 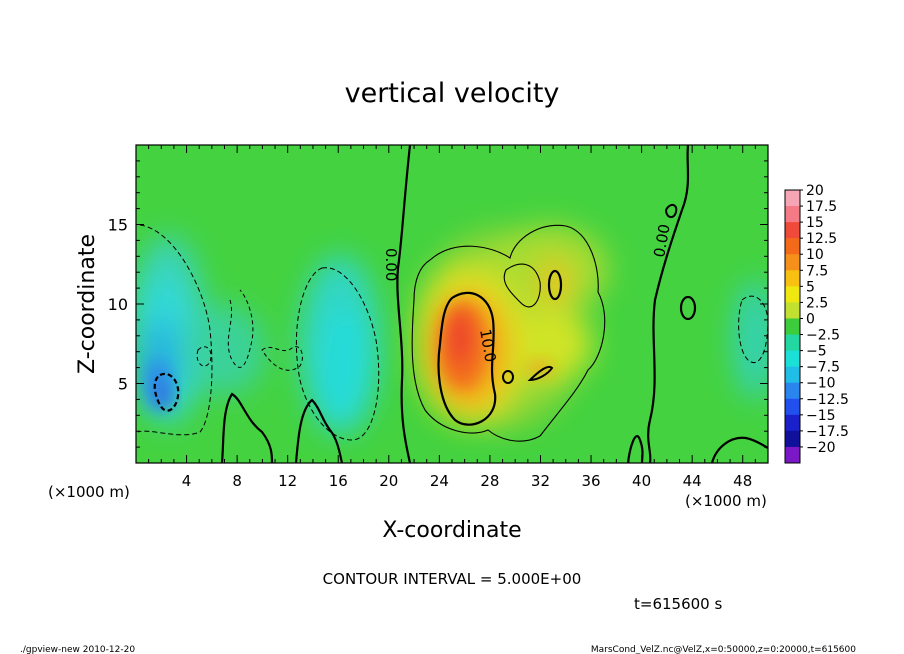 What do you see at coordinates (817, 303) in the screenshot?
I see `colorbar-label: 2.5` at bounding box center [817, 303].